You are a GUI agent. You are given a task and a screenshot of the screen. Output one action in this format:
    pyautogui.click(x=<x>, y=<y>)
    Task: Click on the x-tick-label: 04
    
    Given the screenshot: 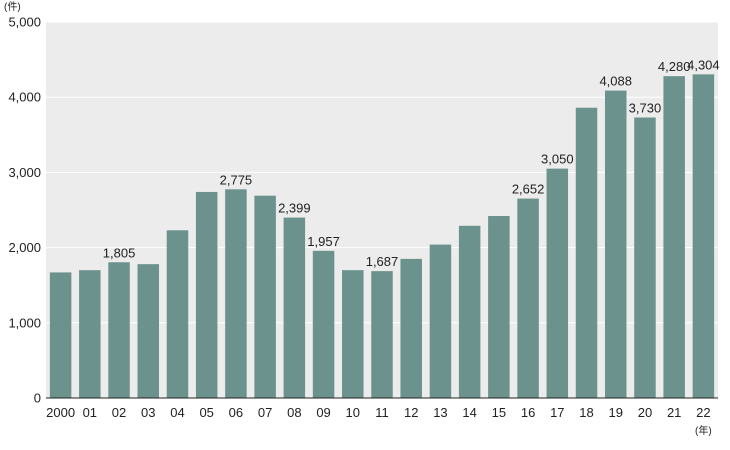 What is the action you would take?
    pyautogui.click(x=177, y=412)
    